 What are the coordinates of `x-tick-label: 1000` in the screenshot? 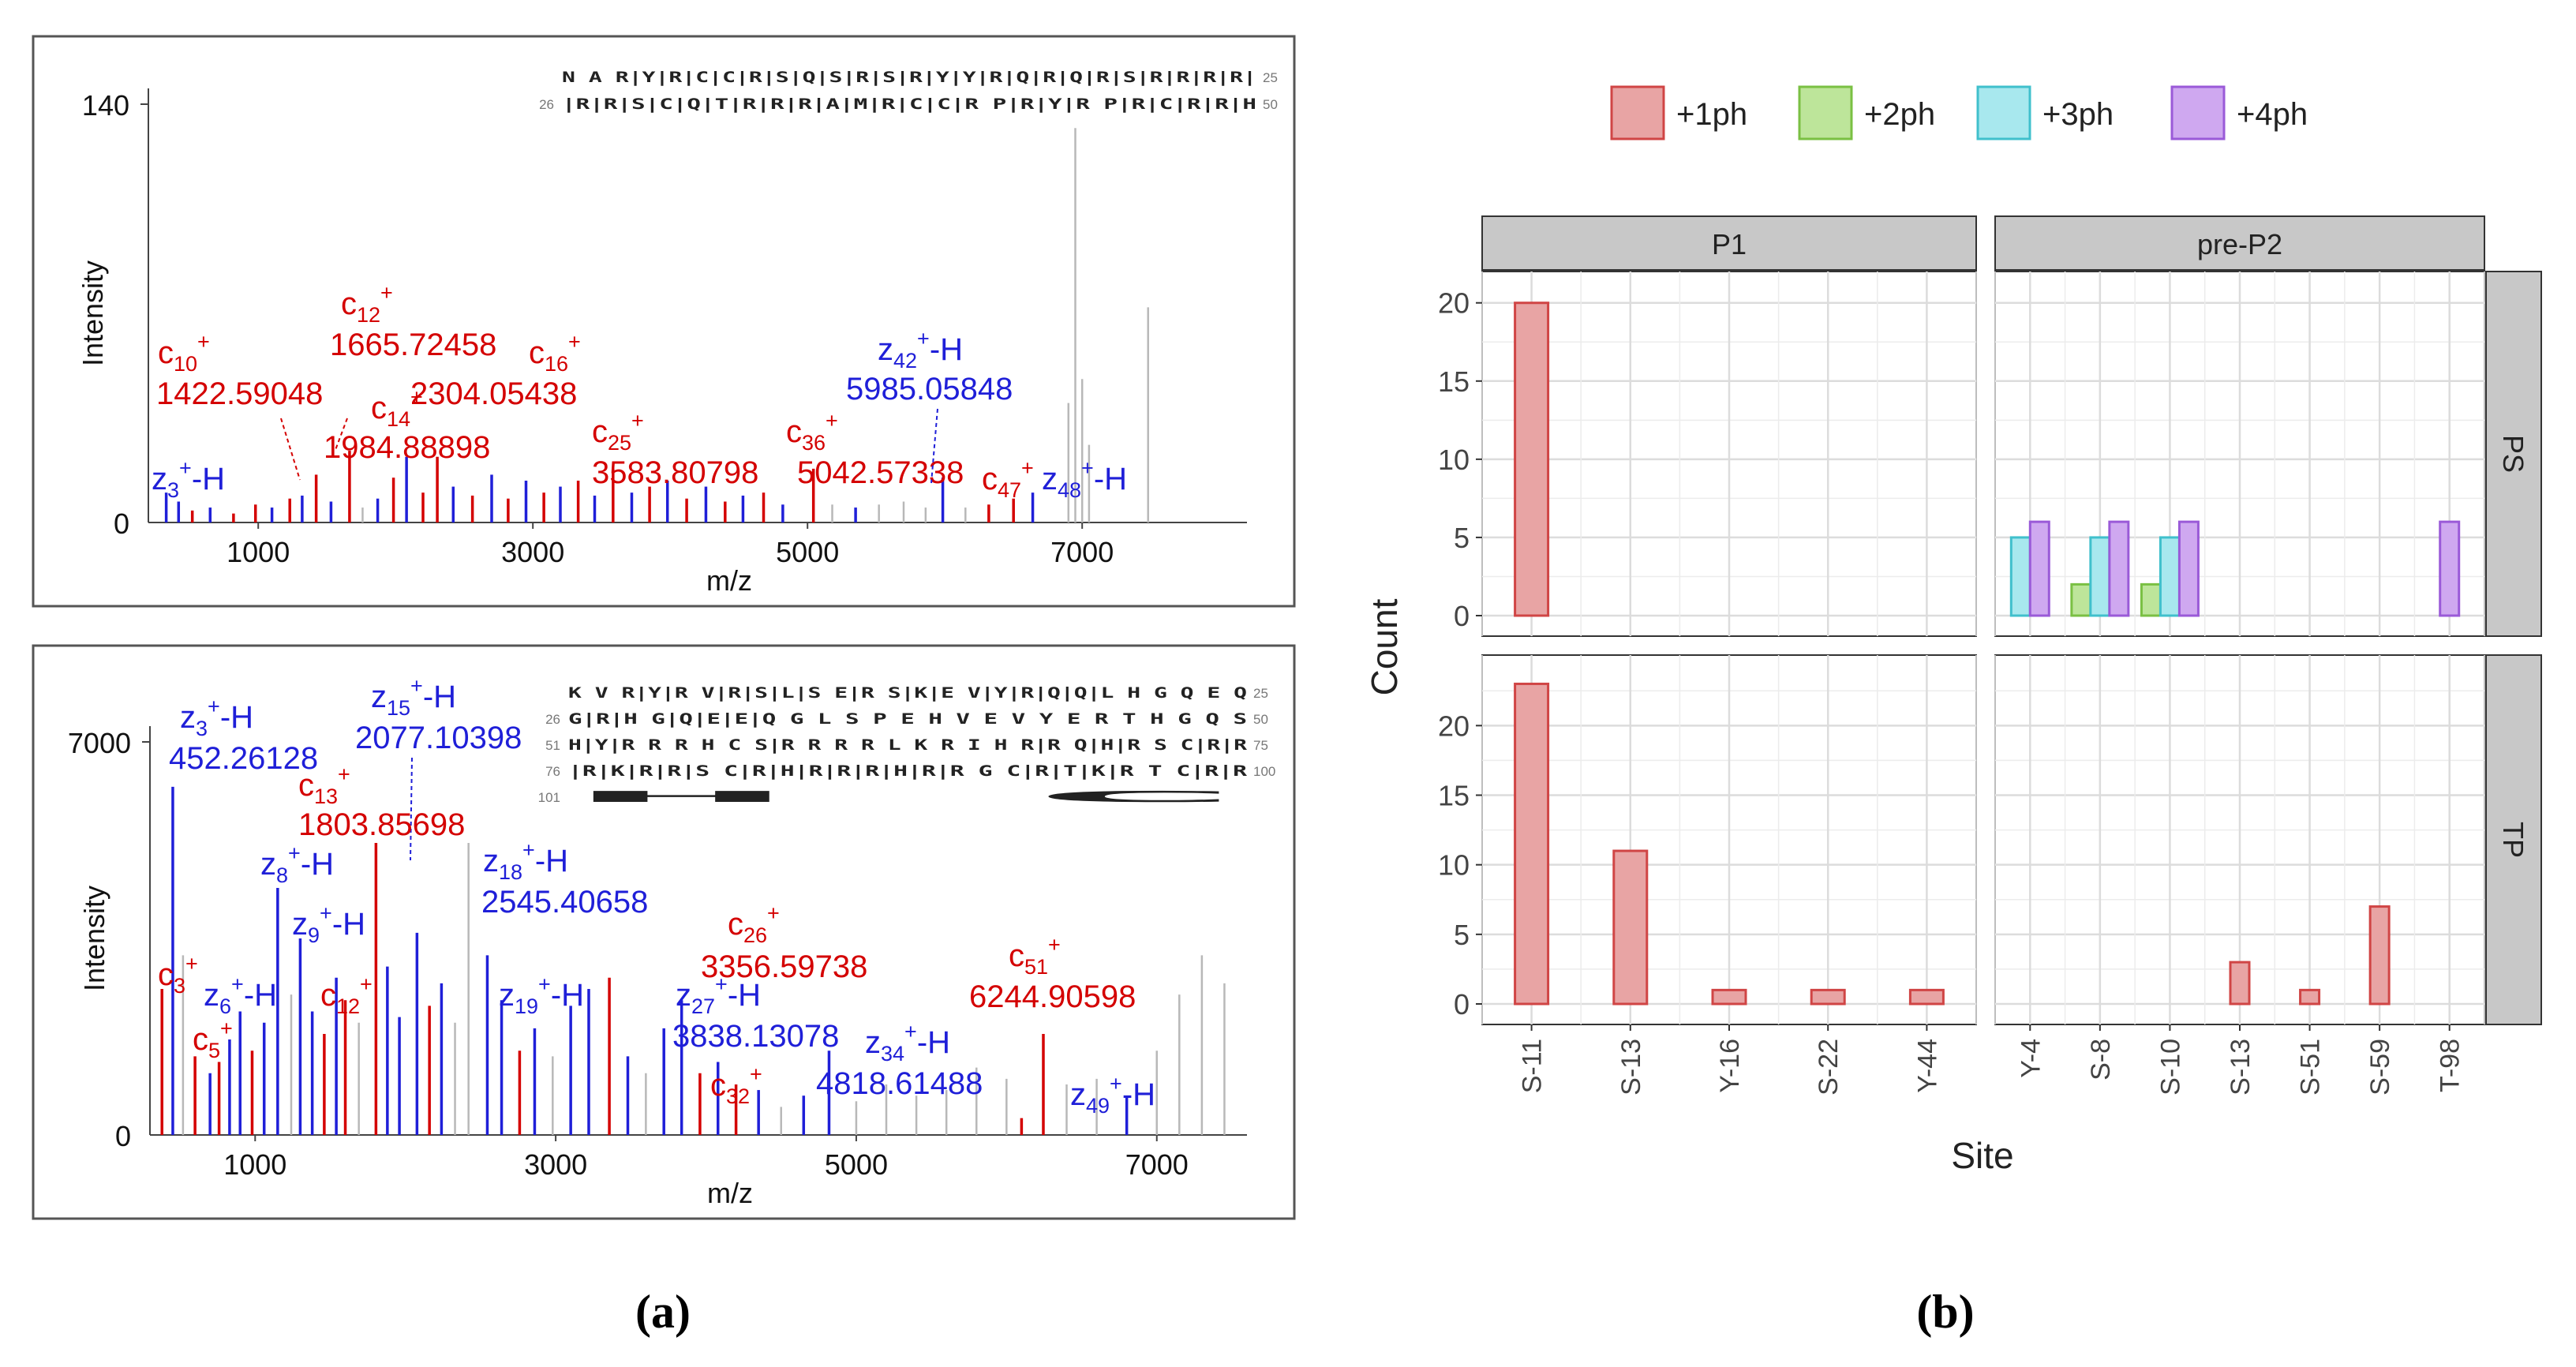 It's located at (254, 1164).